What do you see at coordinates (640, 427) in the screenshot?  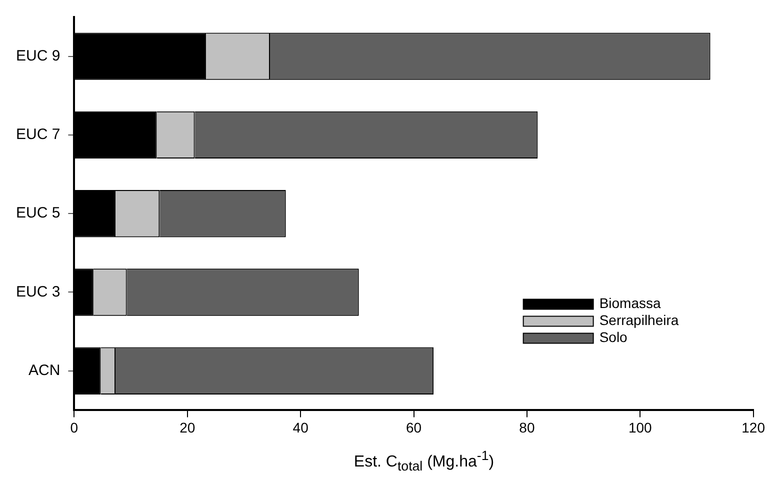 I see `x-tick-label: 100` at bounding box center [640, 427].